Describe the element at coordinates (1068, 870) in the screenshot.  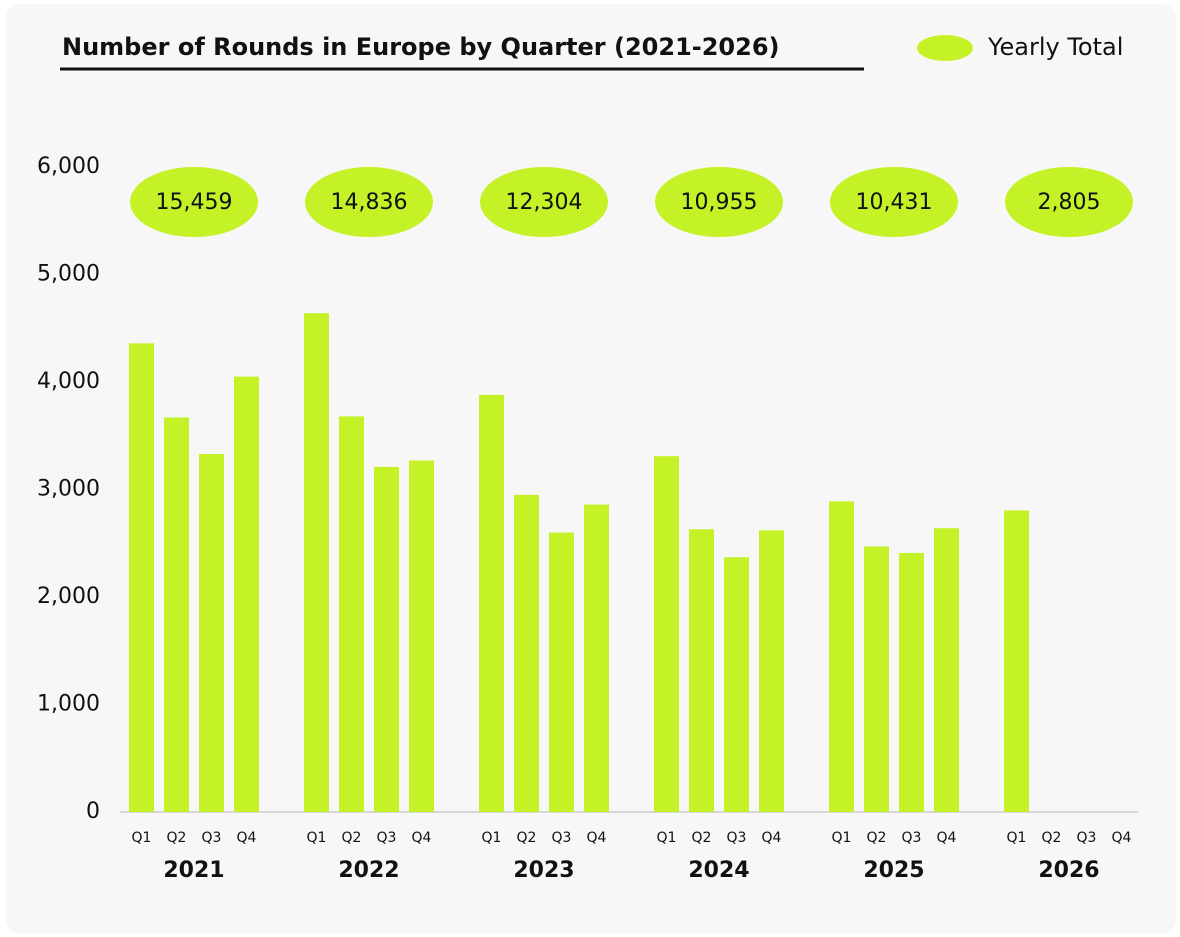
I see `group-label: 2026` at that location.